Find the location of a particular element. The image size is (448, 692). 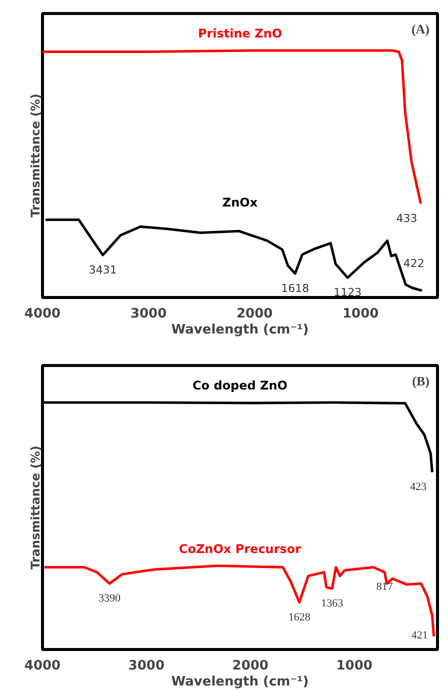

annotation: 1363 is located at coordinates (332, 604).